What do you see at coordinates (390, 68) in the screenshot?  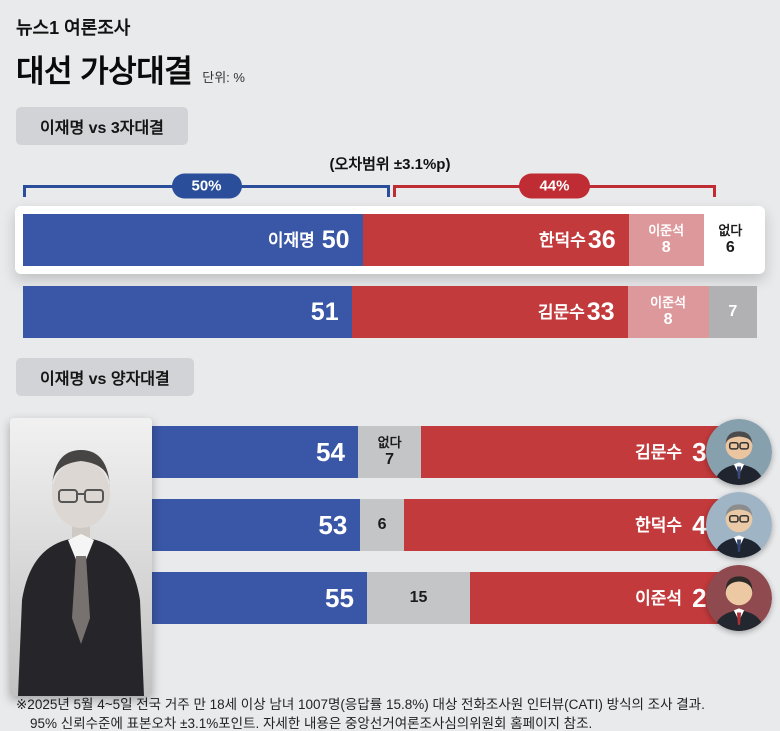 I see `title-row: 대선 가상대결 단위: %` at bounding box center [390, 68].